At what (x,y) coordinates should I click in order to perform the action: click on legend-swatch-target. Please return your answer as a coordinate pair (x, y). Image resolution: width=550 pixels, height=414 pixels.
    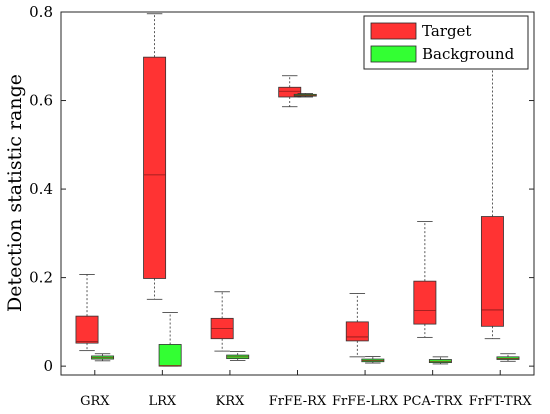
    Looking at the image, I should click on (393, 31).